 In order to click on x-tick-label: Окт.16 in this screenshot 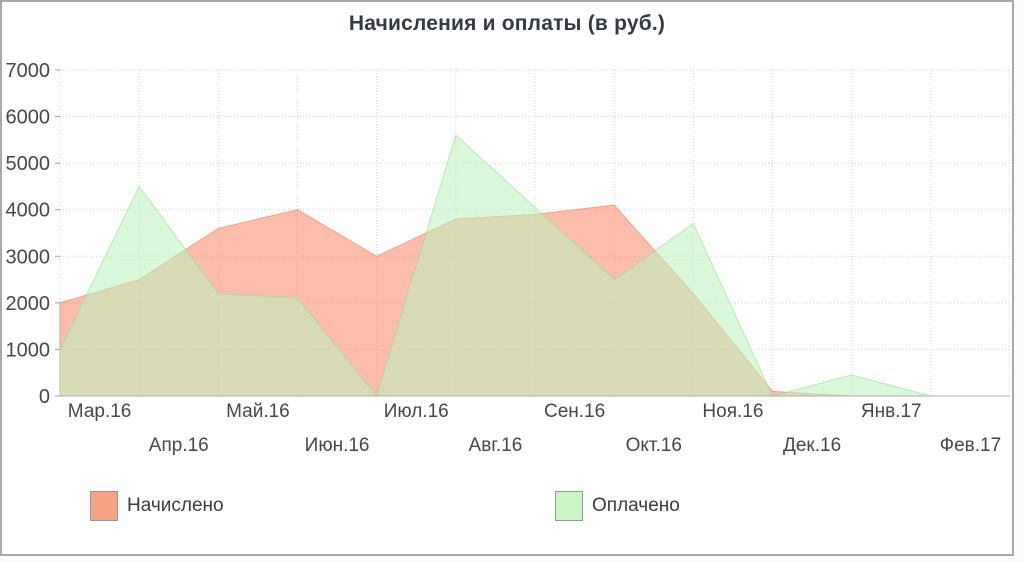, I will do `click(654, 445)`.